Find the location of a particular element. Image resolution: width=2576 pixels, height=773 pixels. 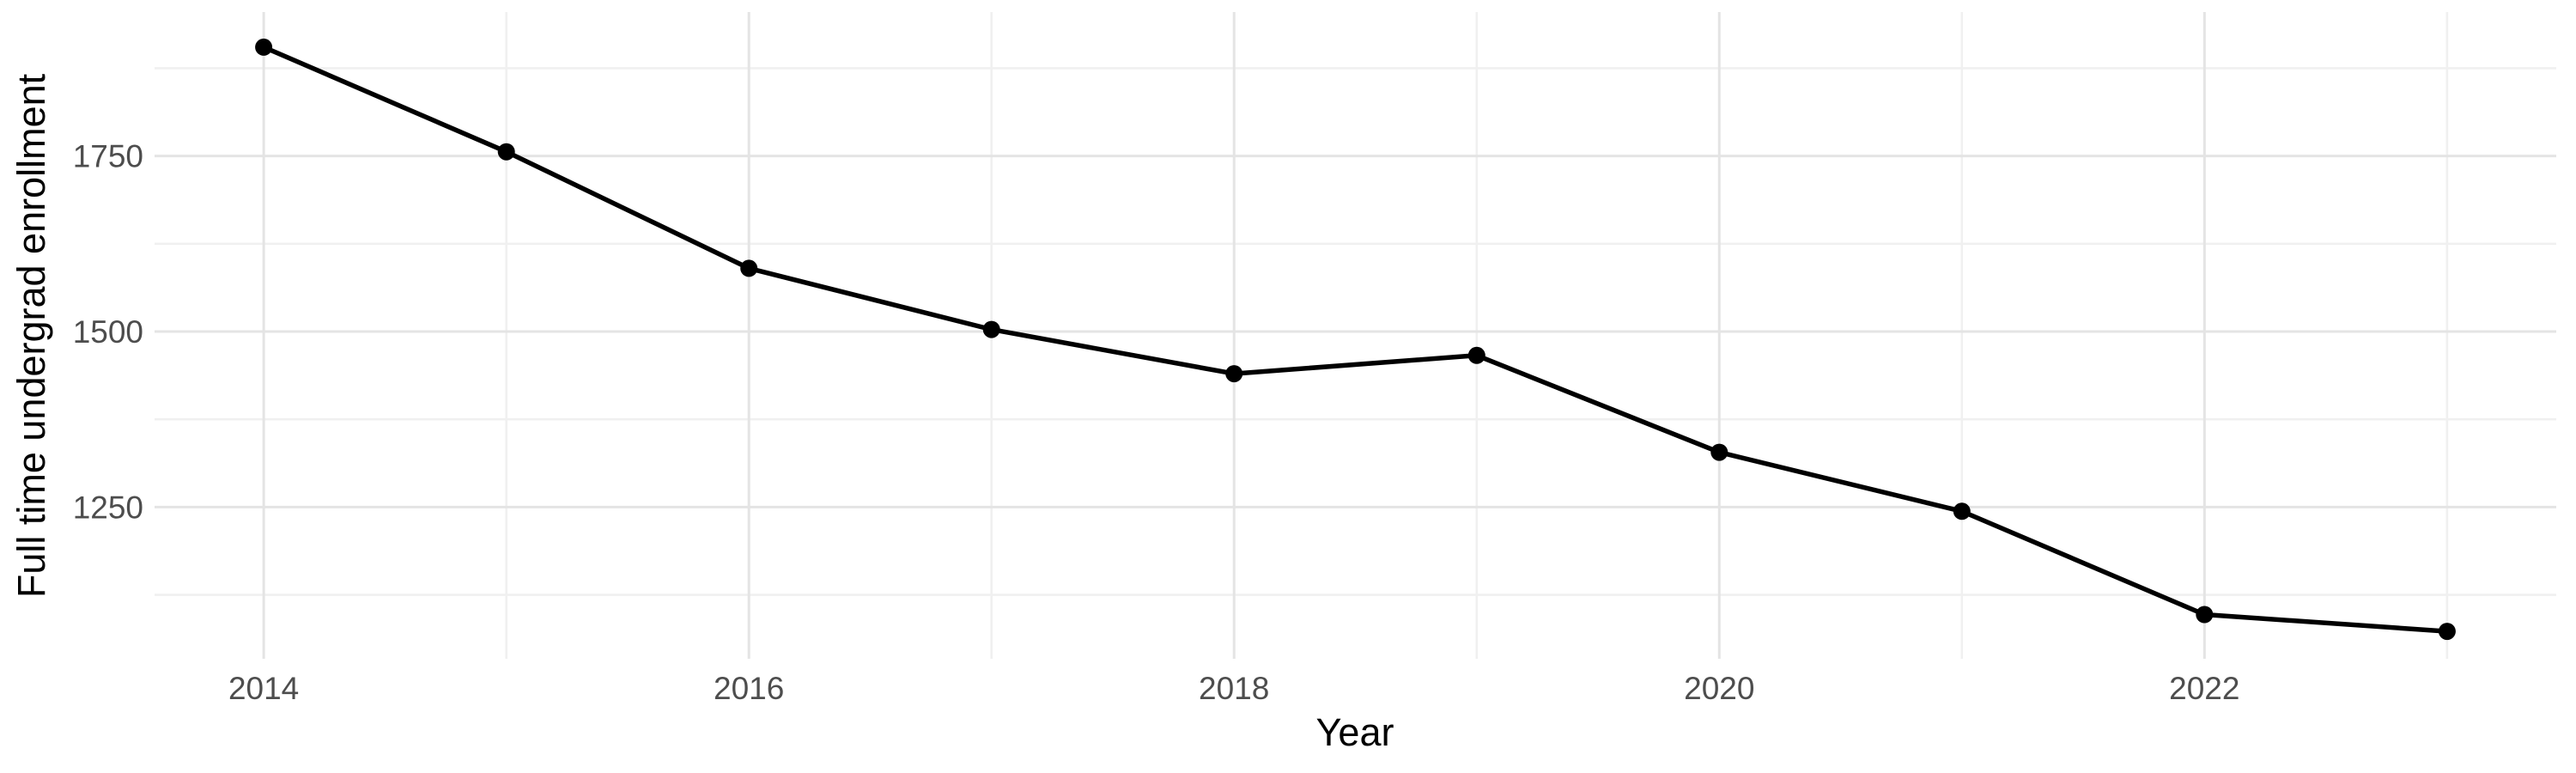

x-tick-label: 2016 is located at coordinates (749, 688).